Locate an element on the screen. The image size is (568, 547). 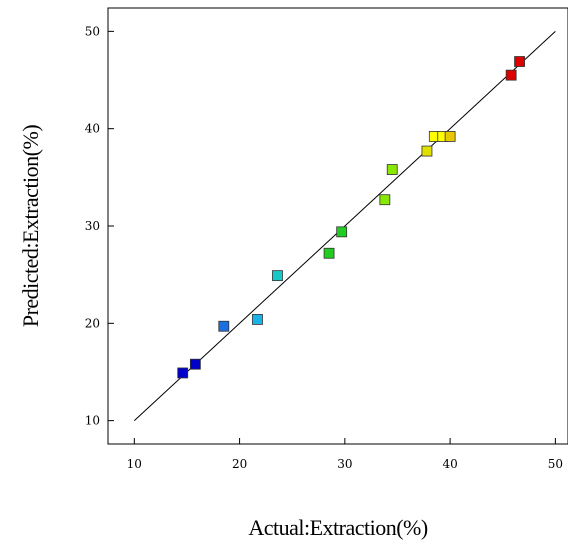
y-tick-label: 50 is located at coordinates (92, 31).